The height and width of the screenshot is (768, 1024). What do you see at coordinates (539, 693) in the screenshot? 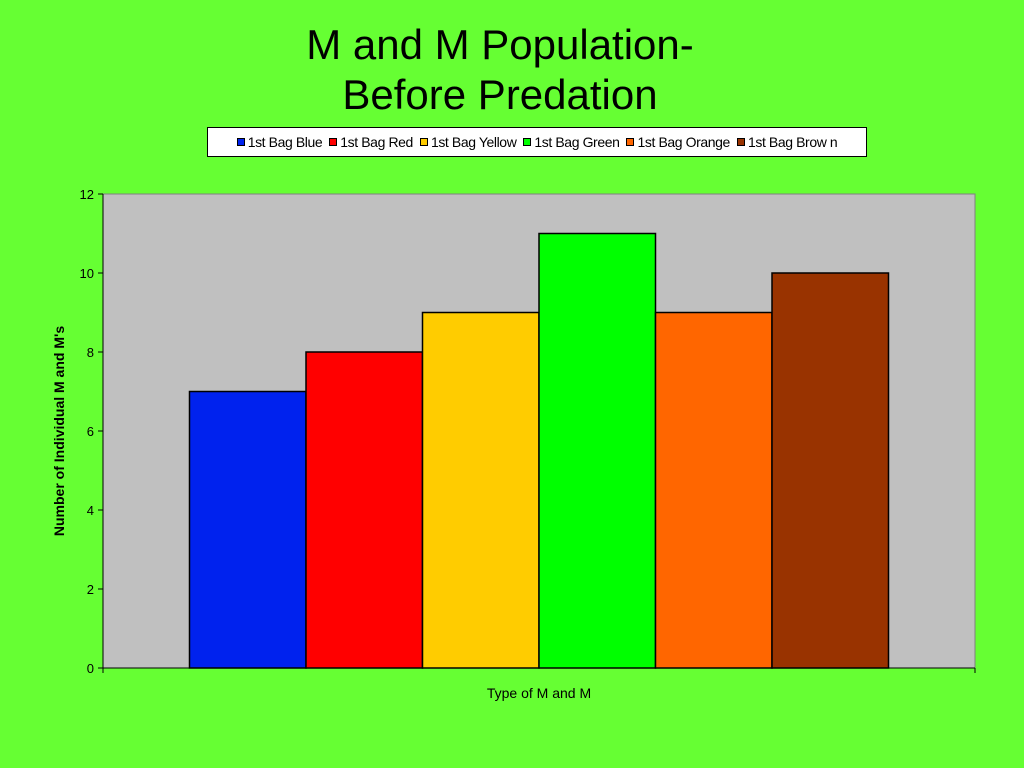
I see `x-axis-title: Type of M and M` at bounding box center [539, 693].